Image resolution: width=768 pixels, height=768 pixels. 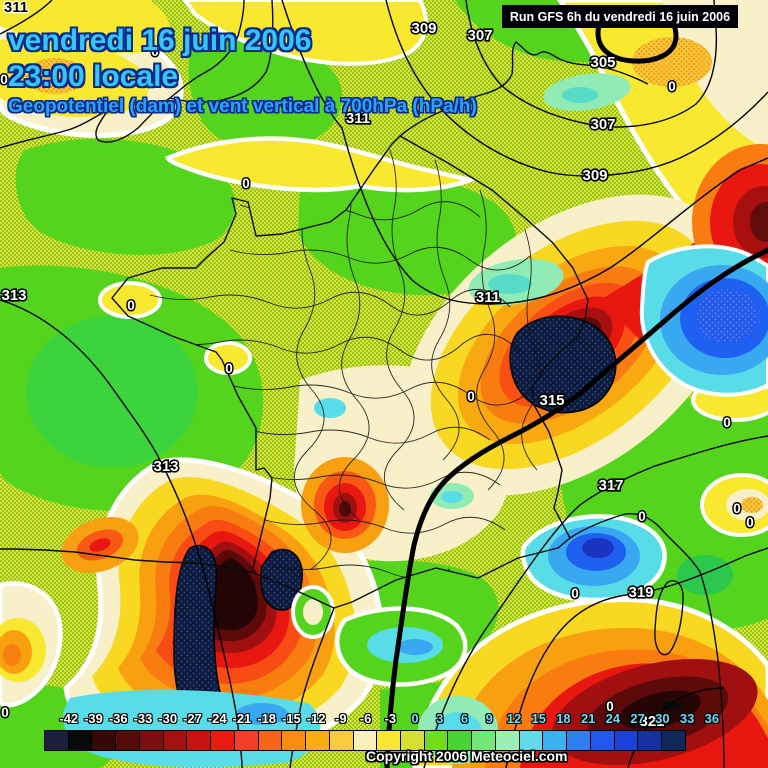 I want to click on map-feature-mediterranean-core, so click(x=590, y=682).